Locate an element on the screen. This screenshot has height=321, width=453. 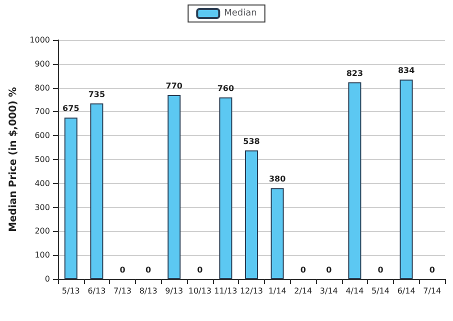
data-label: 735 is located at coordinates (97, 94).